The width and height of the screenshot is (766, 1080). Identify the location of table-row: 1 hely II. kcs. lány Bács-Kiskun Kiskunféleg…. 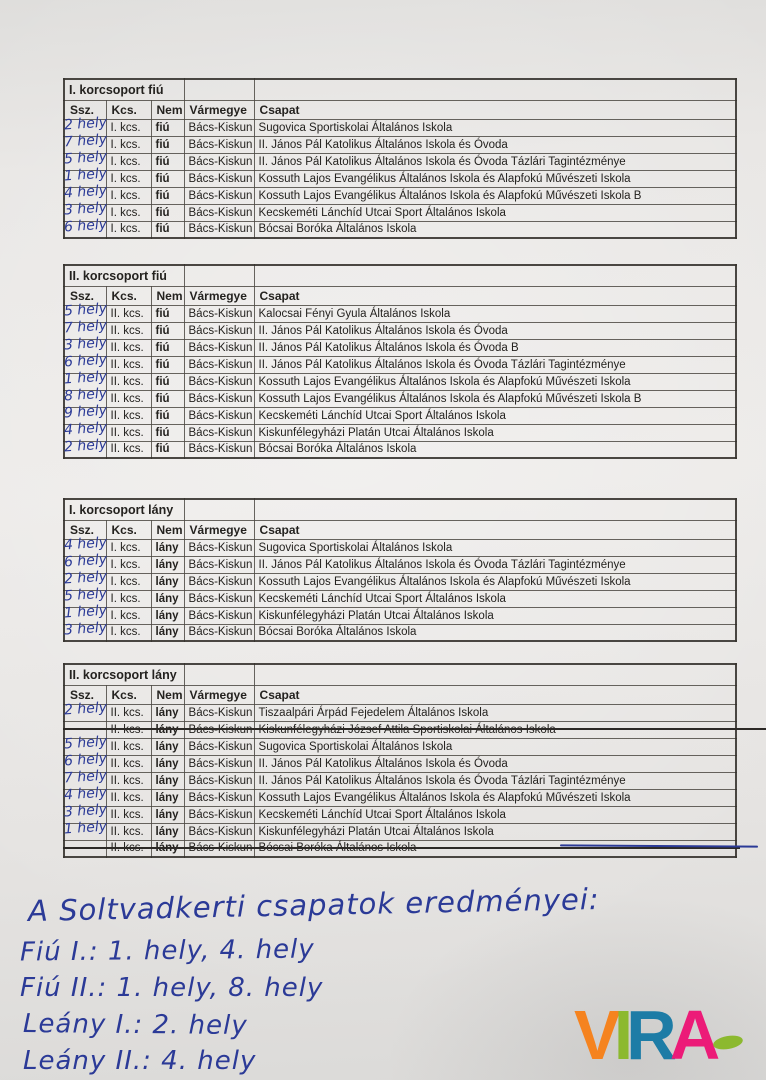
(400, 829).